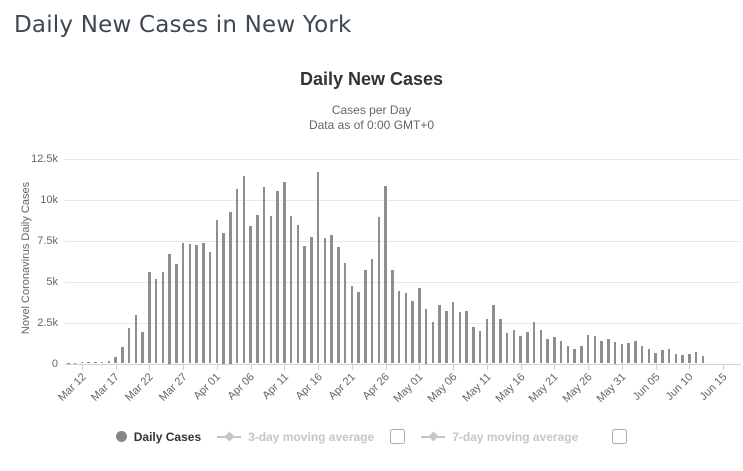 The height and width of the screenshot is (471, 743). I want to click on legend-item-7-day-moving-average: 7-day moving average, so click(499, 437).